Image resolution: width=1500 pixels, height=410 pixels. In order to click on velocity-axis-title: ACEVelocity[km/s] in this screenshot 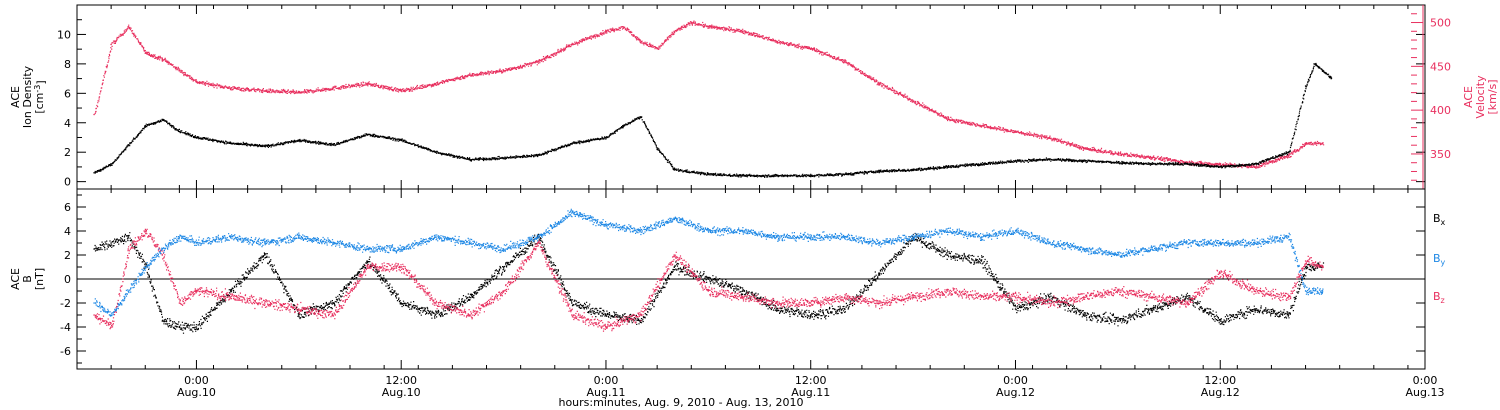, I will do `click(1480, 97)`.